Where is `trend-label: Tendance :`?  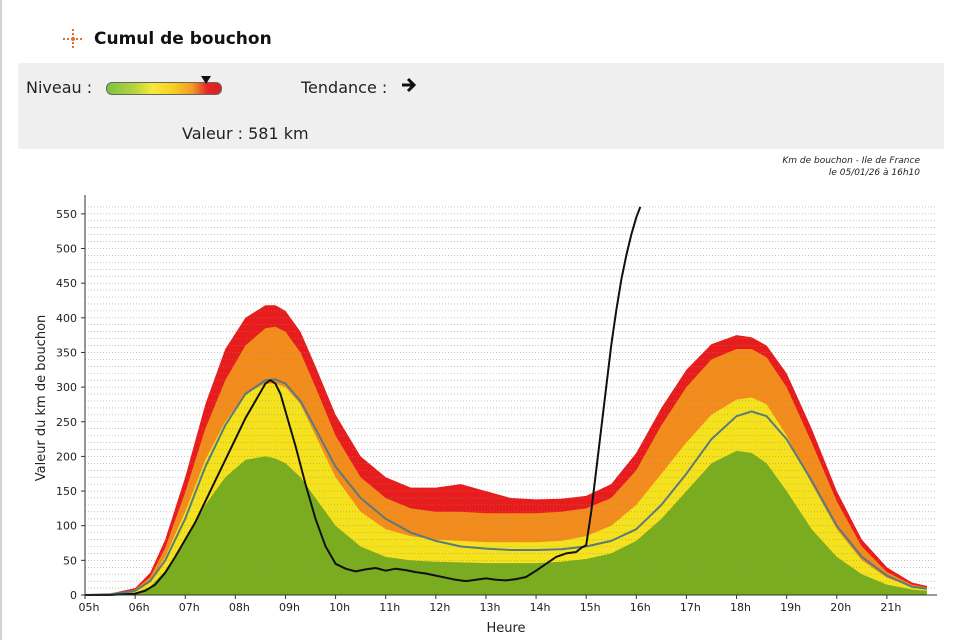 trend-label: Tendance : is located at coordinates (344, 87).